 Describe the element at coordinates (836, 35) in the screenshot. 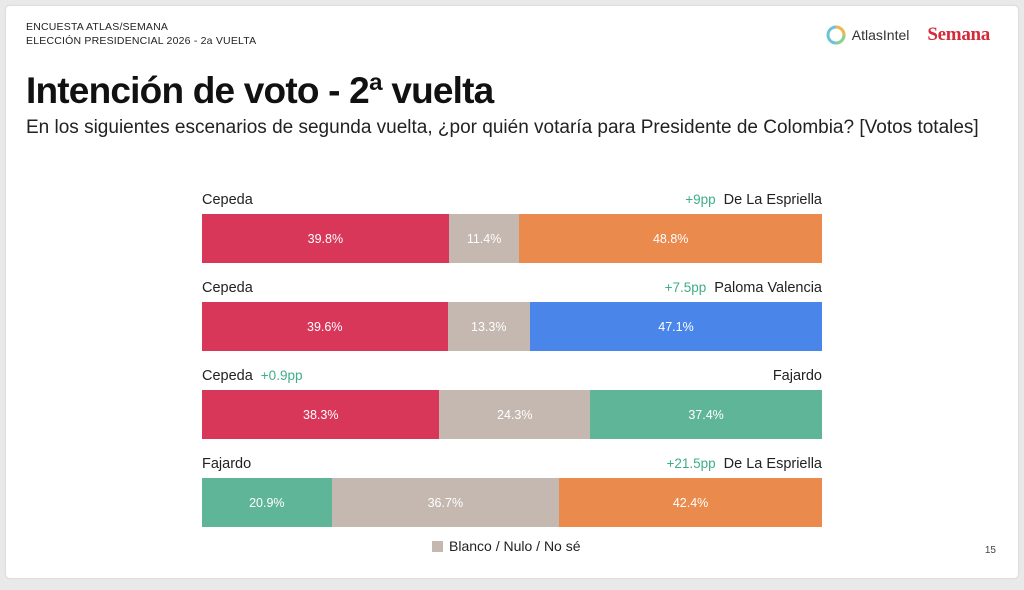

I see `atlasintel-logo-icon` at that location.